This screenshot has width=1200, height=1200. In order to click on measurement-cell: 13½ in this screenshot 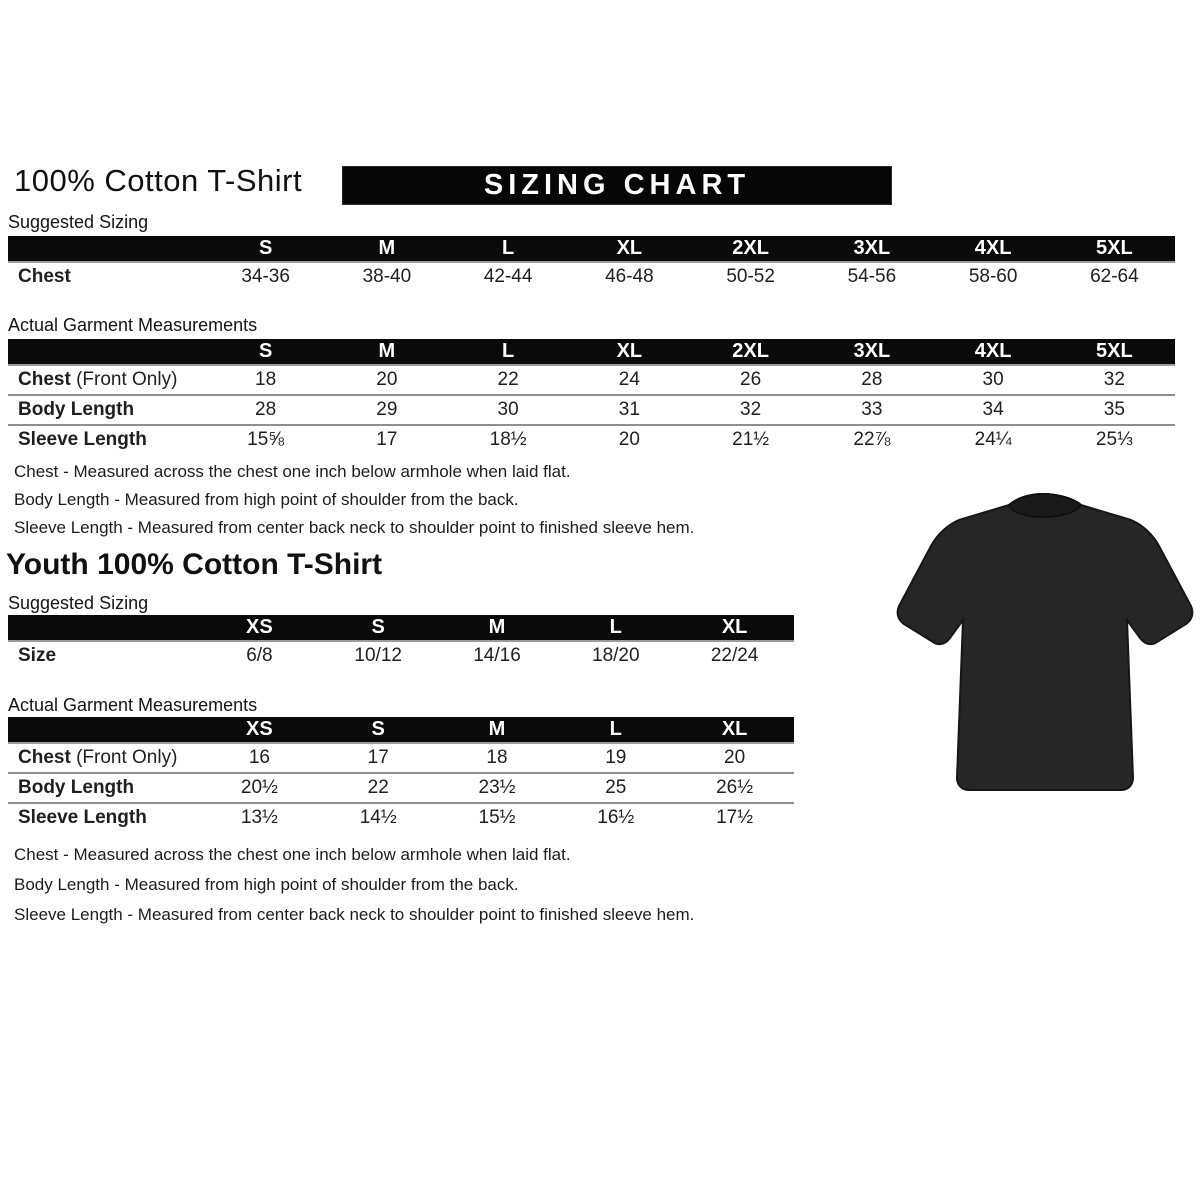, I will do `click(259, 817)`.